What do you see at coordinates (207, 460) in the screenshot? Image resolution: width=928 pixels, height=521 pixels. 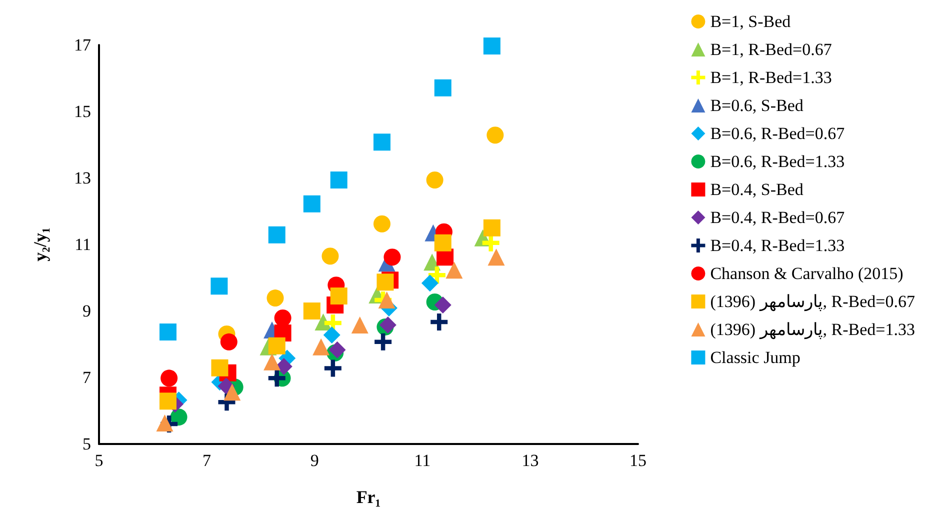 I see `x-tick-label: 7` at bounding box center [207, 460].